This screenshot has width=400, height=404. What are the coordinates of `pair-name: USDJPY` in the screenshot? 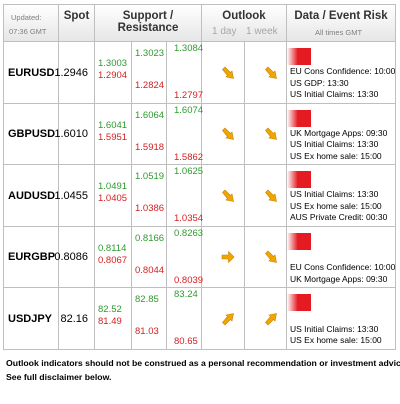 It's located at (30, 318).